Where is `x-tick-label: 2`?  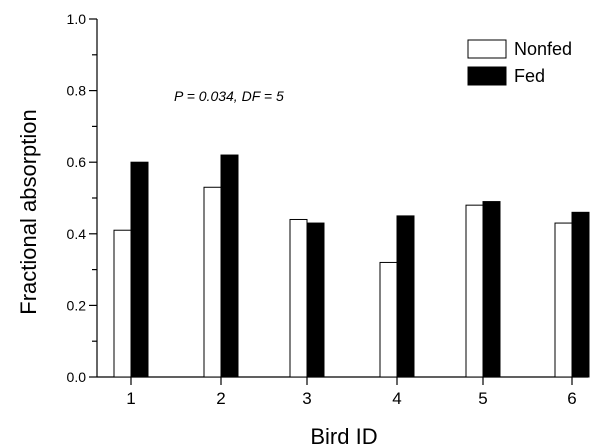
x-tick-label: 2 is located at coordinates (220, 398).